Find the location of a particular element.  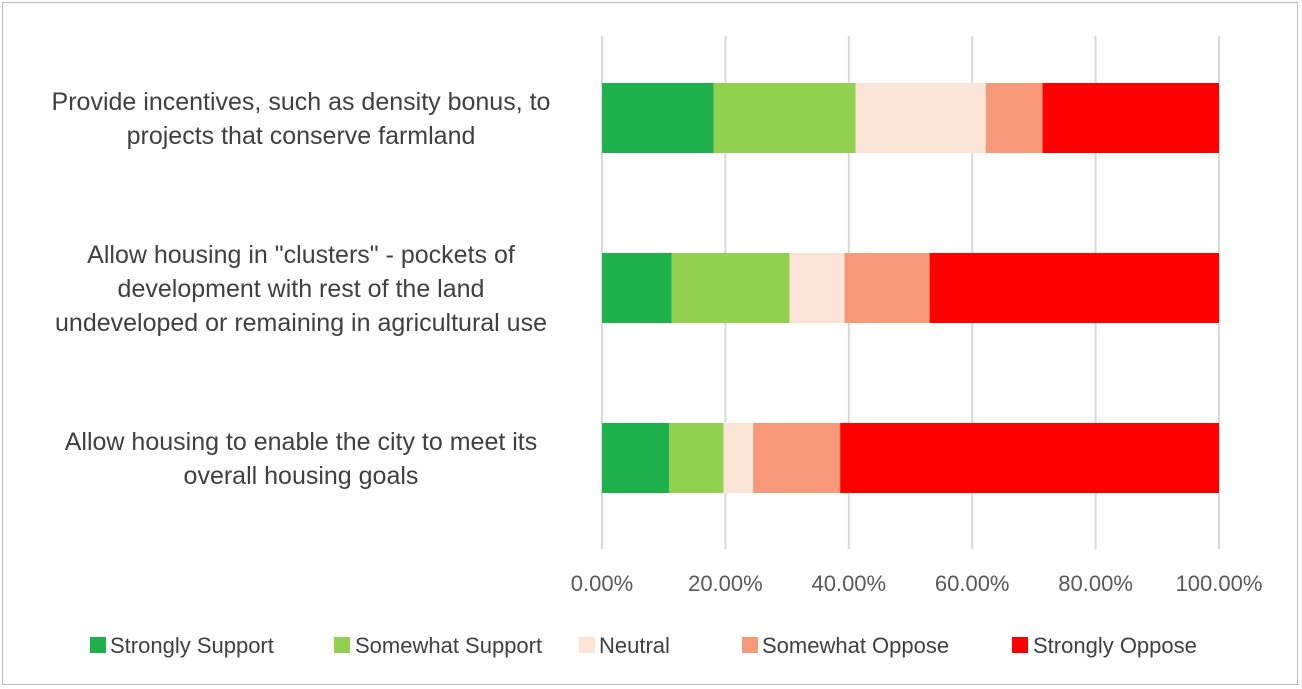

category-label-line: projects that conserve farmland is located at coordinates (301, 136).